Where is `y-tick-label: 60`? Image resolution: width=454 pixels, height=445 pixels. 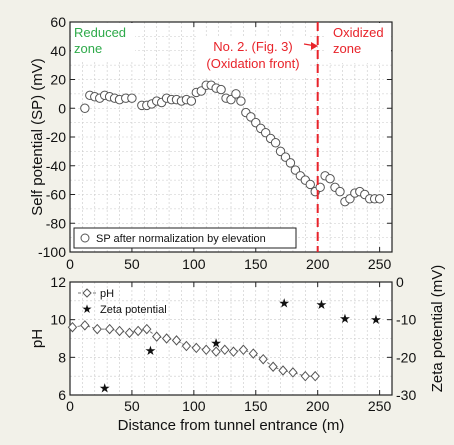 y-tick-label: 60 is located at coordinates (58, 22).